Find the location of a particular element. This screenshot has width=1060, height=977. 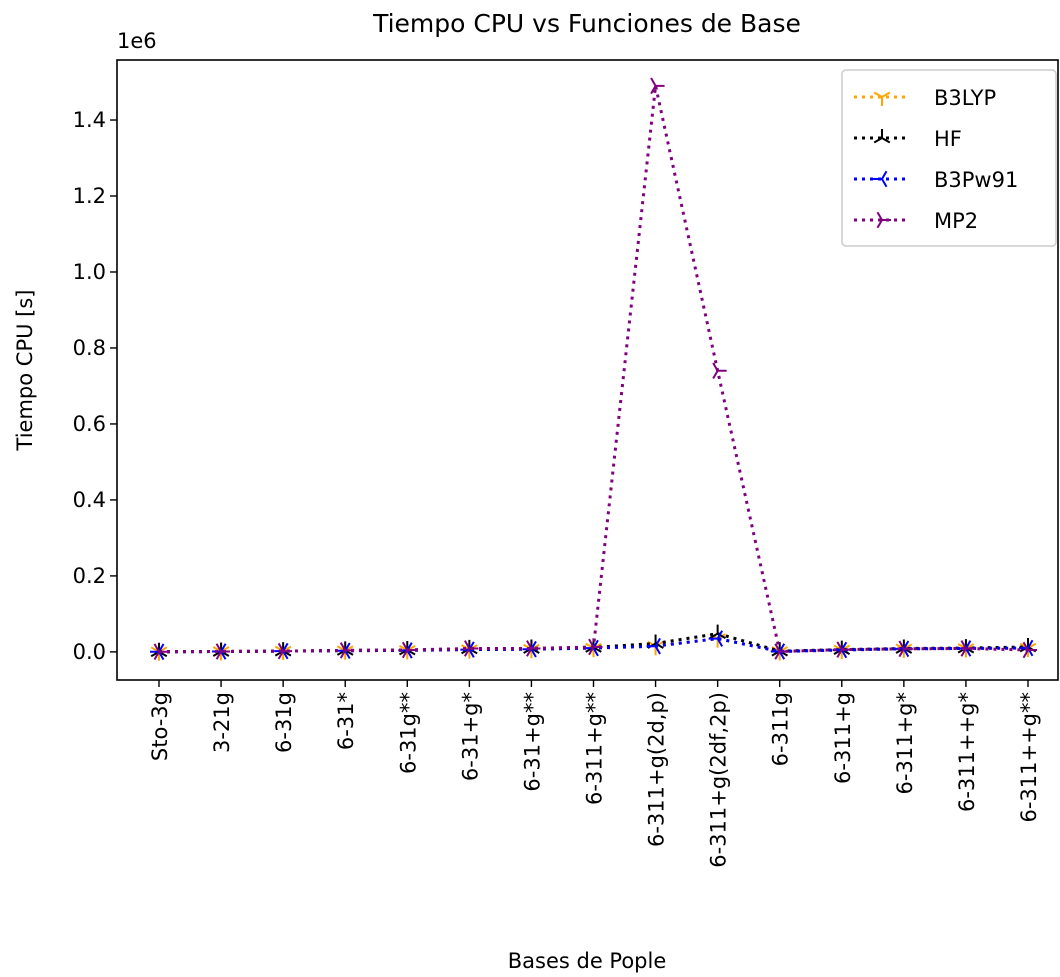

x-tick-label: 6-31* is located at coordinates (346, 721).